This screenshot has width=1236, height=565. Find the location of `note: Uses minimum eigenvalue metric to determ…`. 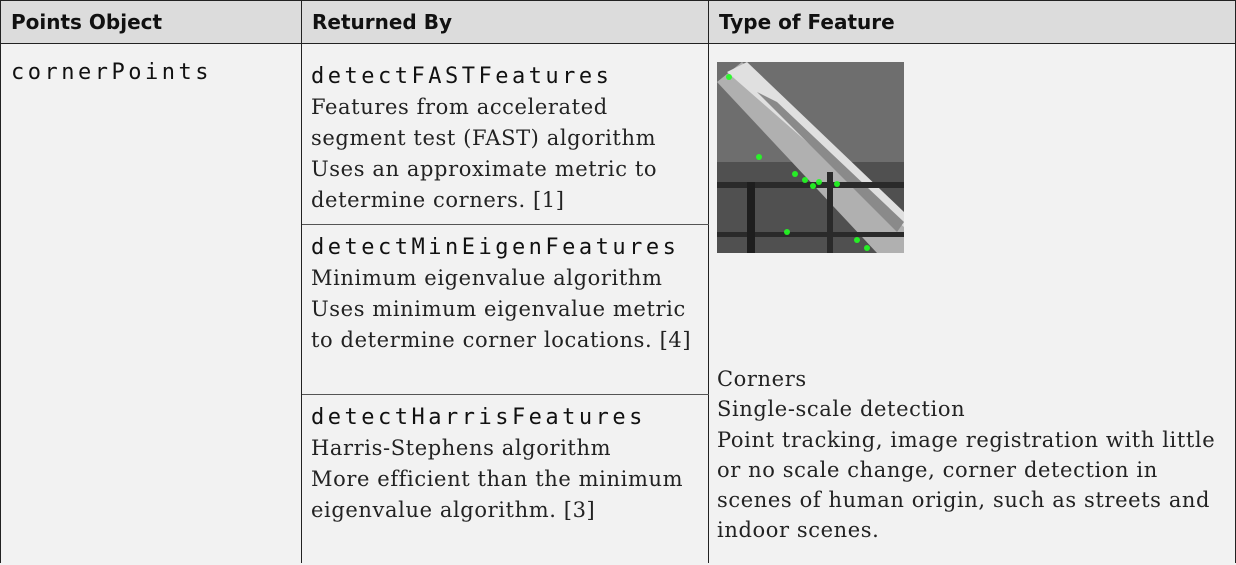

note: Uses minimum eigenvalue metric to determ… is located at coordinates (501, 324).